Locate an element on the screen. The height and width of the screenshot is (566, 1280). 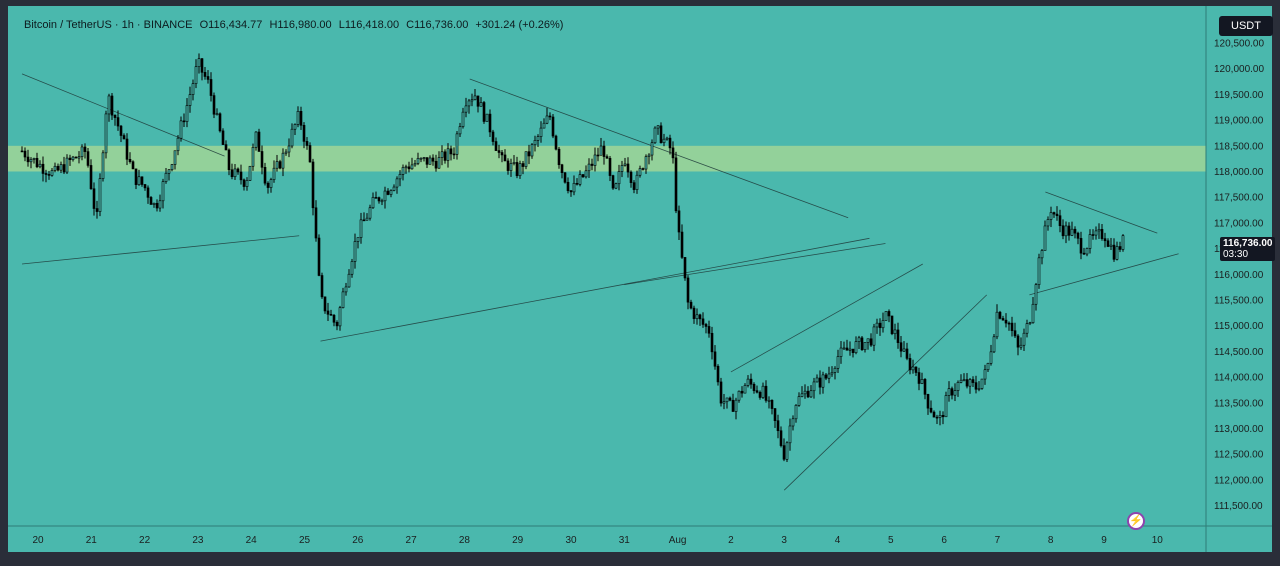
x-tick-label: 25 is located at coordinates (305, 540).